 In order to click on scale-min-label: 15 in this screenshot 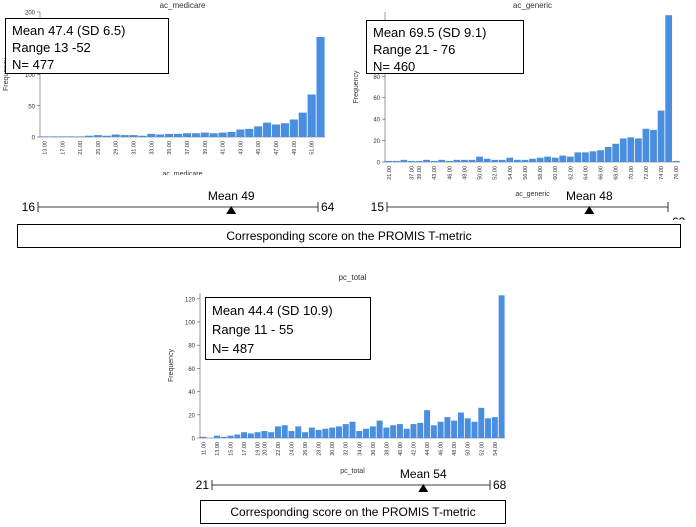, I will do `click(378, 207)`.